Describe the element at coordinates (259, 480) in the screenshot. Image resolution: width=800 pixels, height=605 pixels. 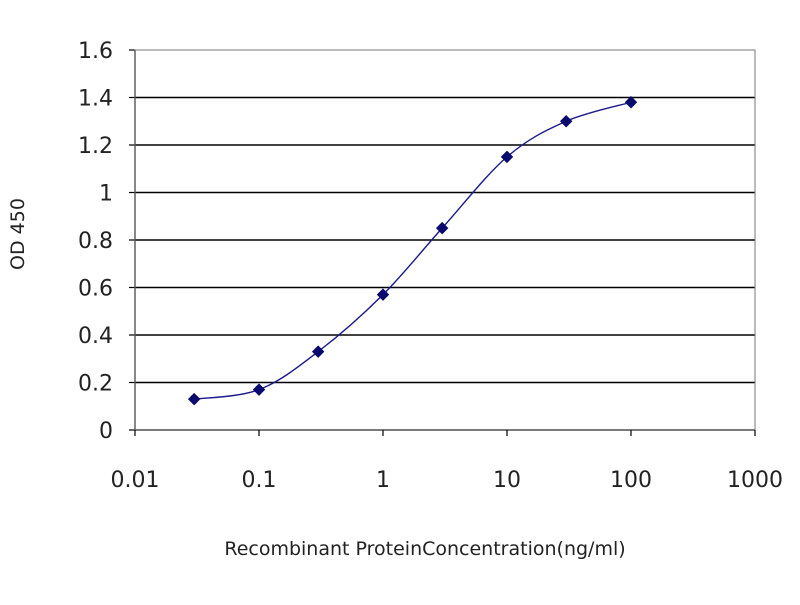
I see `x-tick-label: 0.1` at that location.